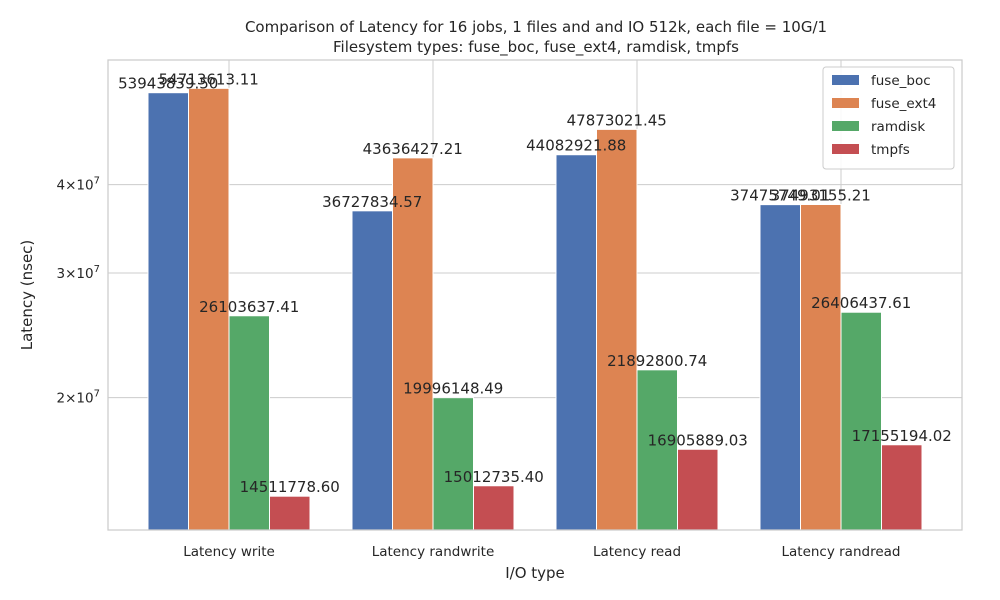 The image size is (1000, 600). Describe the element at coordinates (845, 103) in the screenshot. I see `legend-swatch-fuse_ext4` at that location.